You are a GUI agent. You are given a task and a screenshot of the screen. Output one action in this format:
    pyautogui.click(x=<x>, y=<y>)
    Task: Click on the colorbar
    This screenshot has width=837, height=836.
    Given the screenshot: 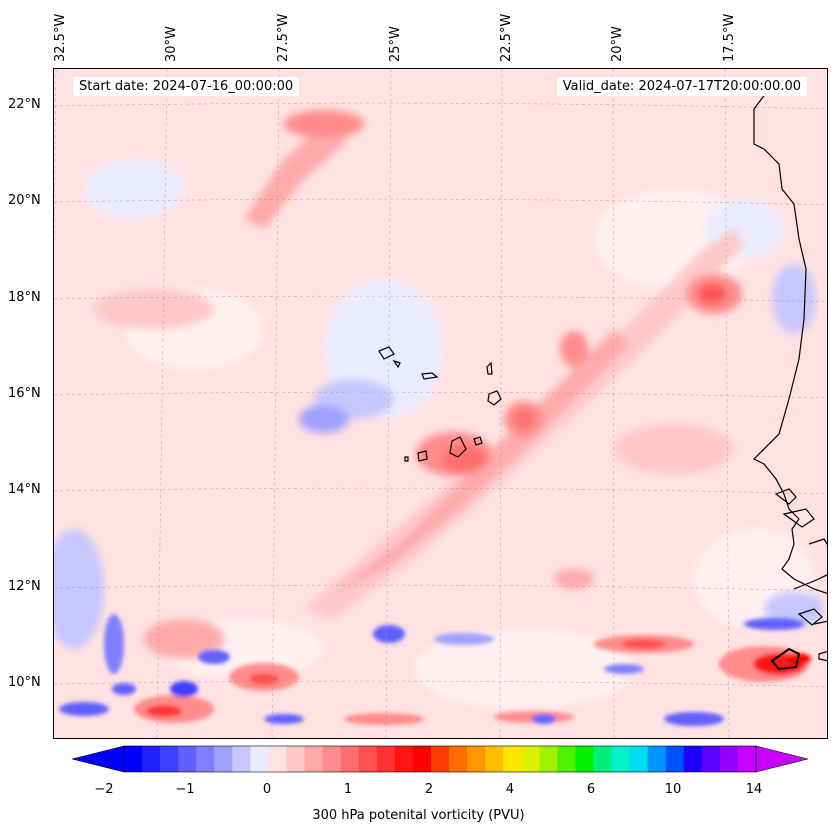 What is the action you would take?
    pyautogui.click(x=440, y=759)
    